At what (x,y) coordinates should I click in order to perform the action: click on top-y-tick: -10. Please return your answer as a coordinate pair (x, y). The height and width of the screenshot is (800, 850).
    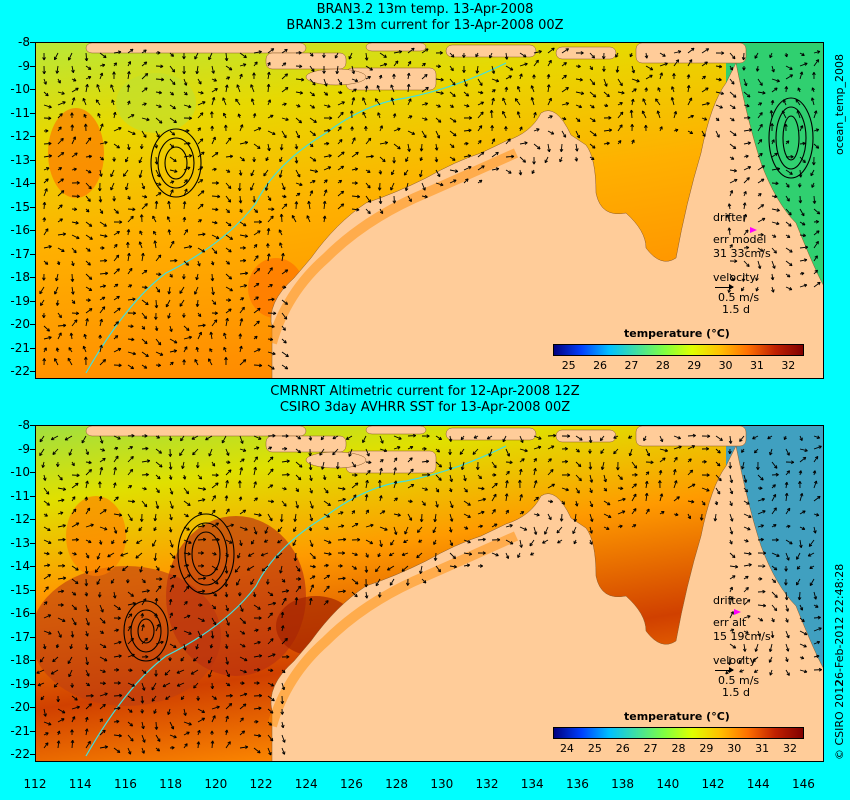
    Looking at the image, I should click on (17, 89).